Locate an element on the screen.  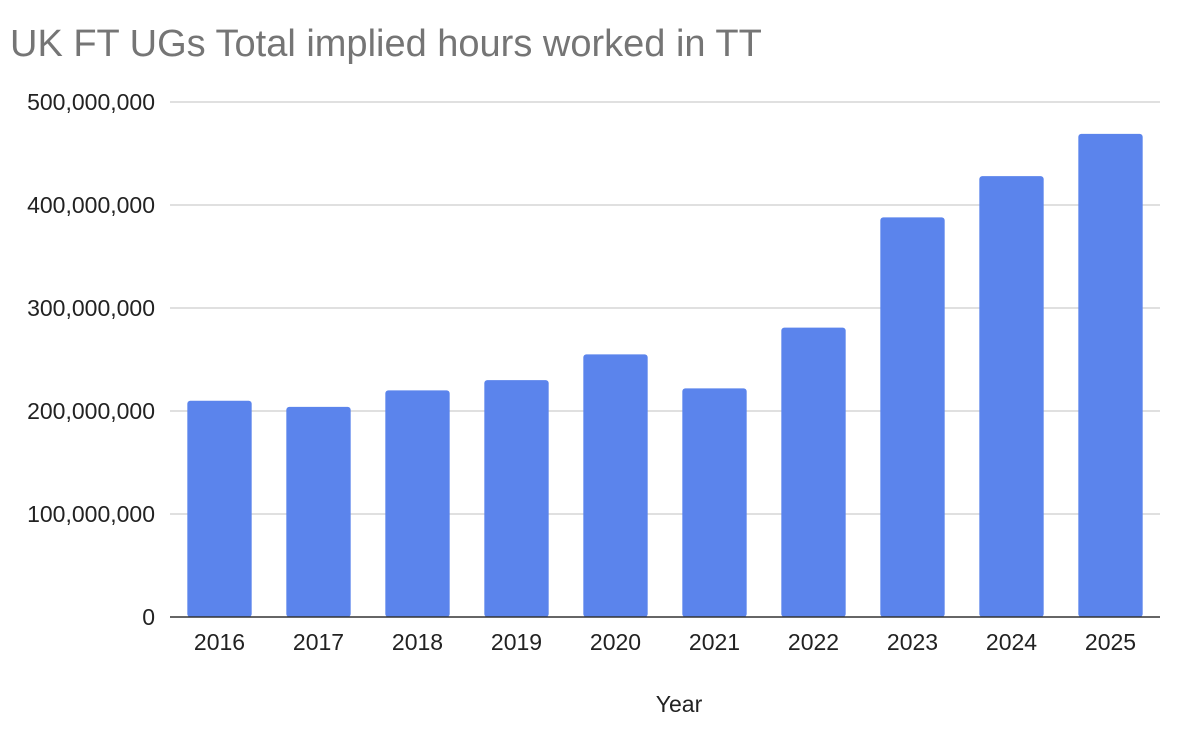
x-tick-label: 2021 is located at coordinates (714, 642).